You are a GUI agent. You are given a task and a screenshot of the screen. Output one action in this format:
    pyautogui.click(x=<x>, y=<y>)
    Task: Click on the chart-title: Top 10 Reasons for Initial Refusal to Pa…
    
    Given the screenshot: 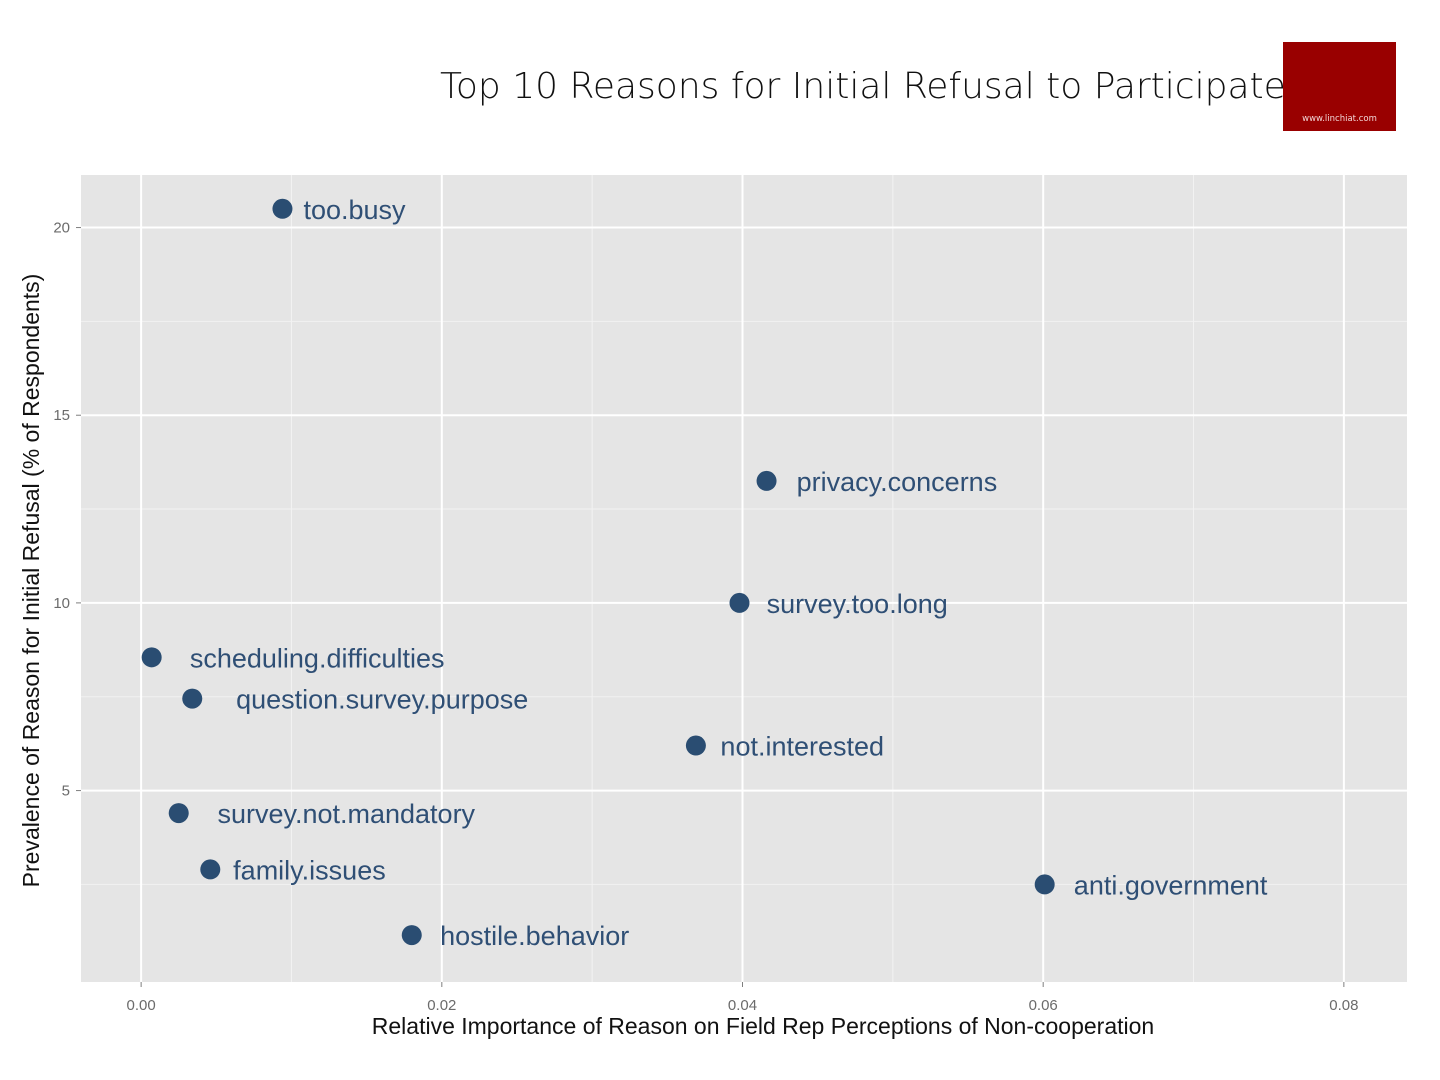 What is the action you would take?
    pyautogui.click(x=863, y=86)
    